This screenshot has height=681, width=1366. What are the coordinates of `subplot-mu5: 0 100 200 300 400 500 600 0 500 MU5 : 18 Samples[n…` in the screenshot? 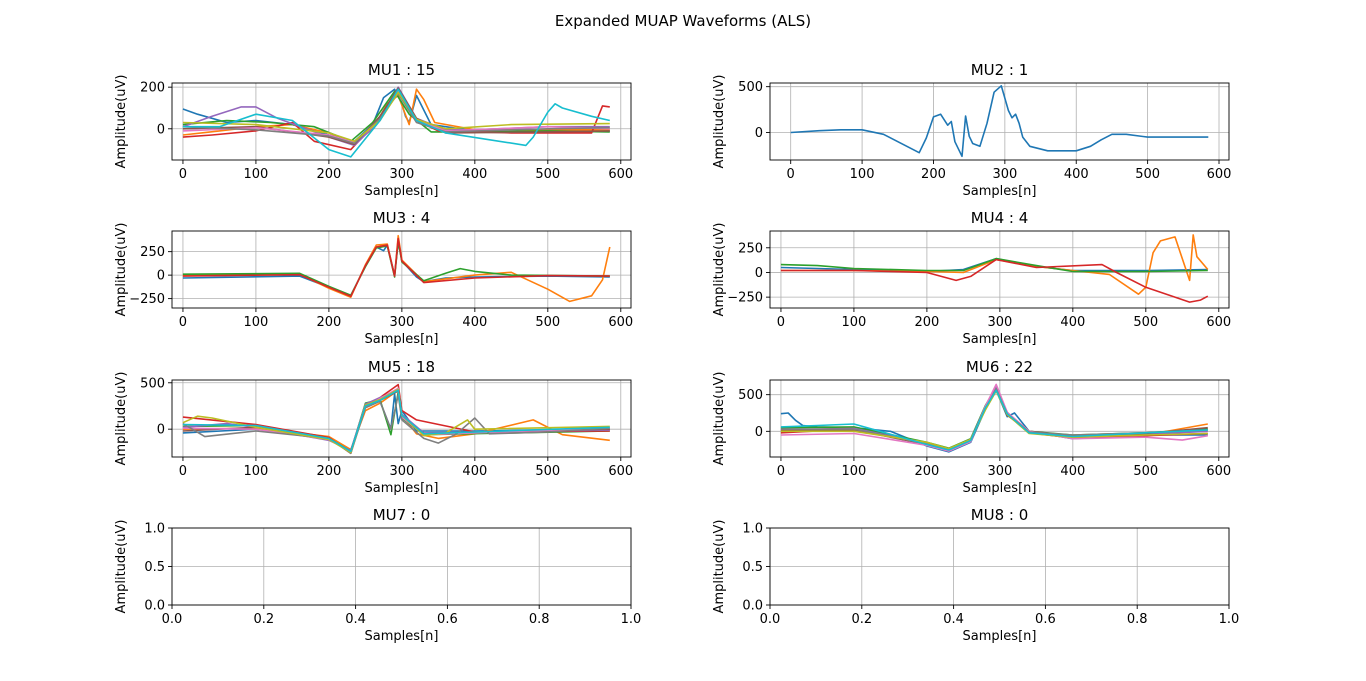 It's located at (373, 427).